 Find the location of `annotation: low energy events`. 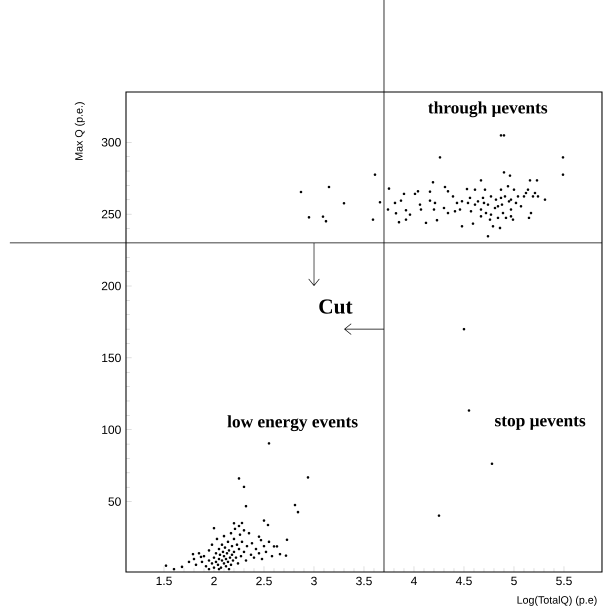

annotation: low energy events is located at coordinates (292, 423).